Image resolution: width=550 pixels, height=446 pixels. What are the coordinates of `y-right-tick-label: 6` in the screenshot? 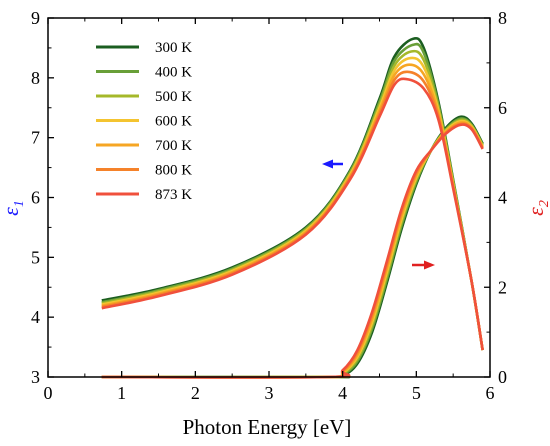 It's located at (502, 108).